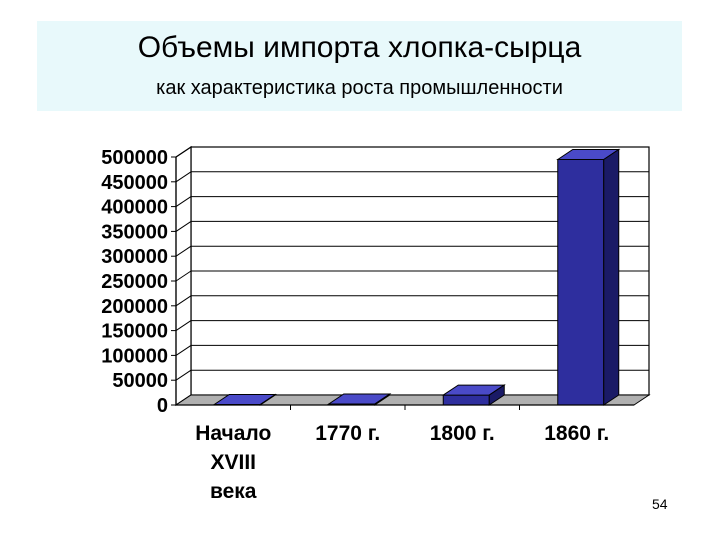 The image size is (720, 540). What do you see at coordinates (576, 433) in the screenshot?
I see `x-category-label: 1860 г.` at bounding box center [576, 433].